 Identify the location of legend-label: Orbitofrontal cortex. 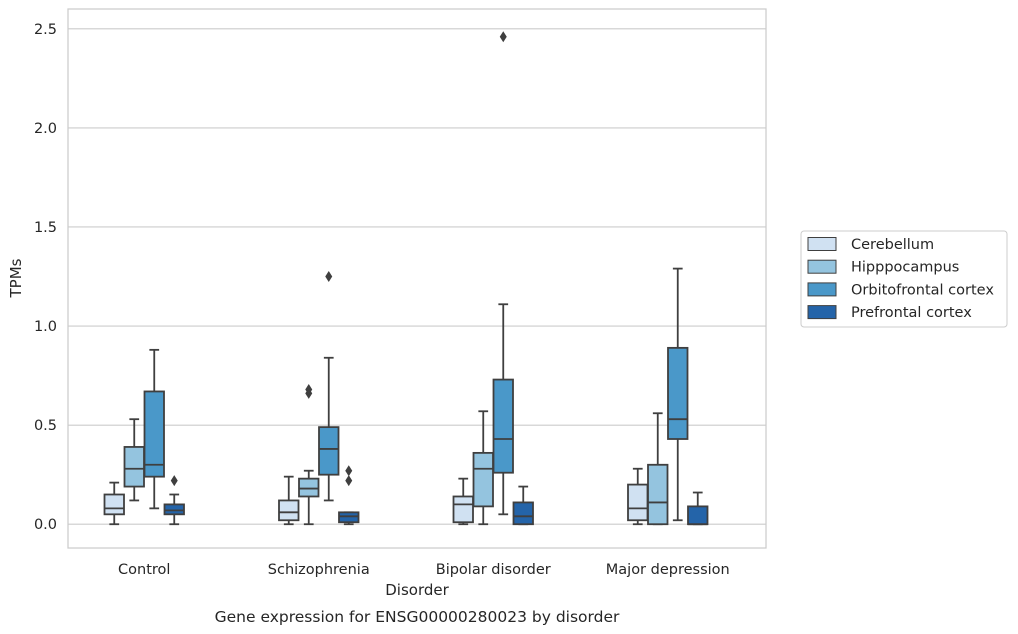
(922, 290).